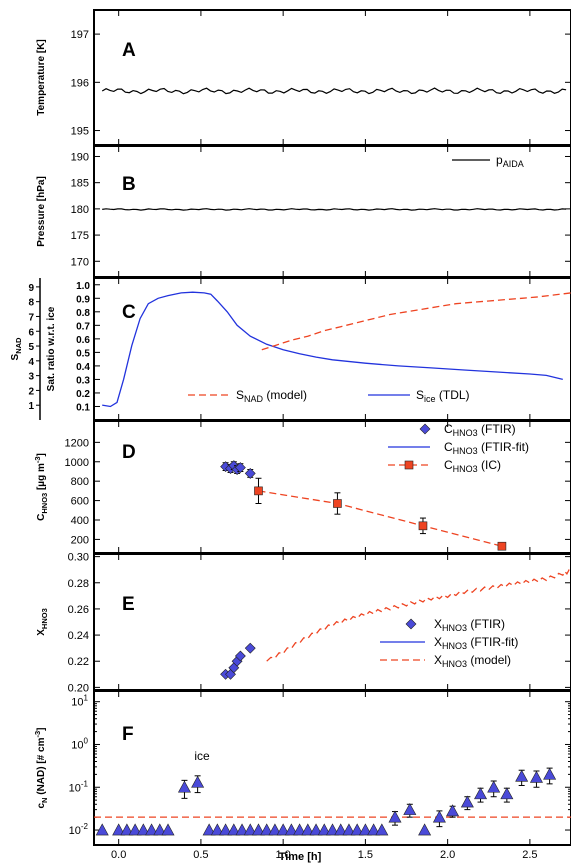 The height and width of the screenshot is (865, 571). What do you see at coordinates (41, 767) in the screenshot?
I see `y-axis-label: cN (NAD) [# cm-3]` at bounding box center [41, 767].